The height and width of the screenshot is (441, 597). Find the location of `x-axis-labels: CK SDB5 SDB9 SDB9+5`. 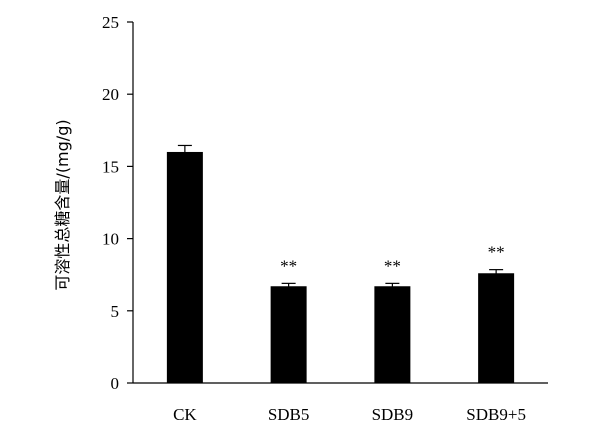

x-axis-labels: CK SDB5 SDB9 SDB9+5 is located at coordinates (349, 414).